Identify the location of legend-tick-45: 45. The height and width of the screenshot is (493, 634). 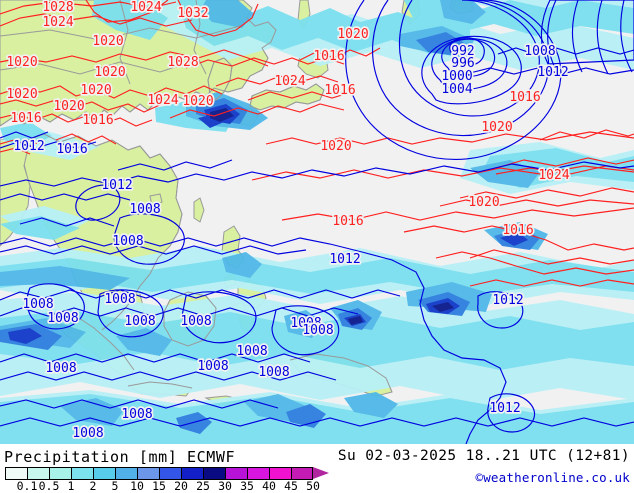
(291, 486).